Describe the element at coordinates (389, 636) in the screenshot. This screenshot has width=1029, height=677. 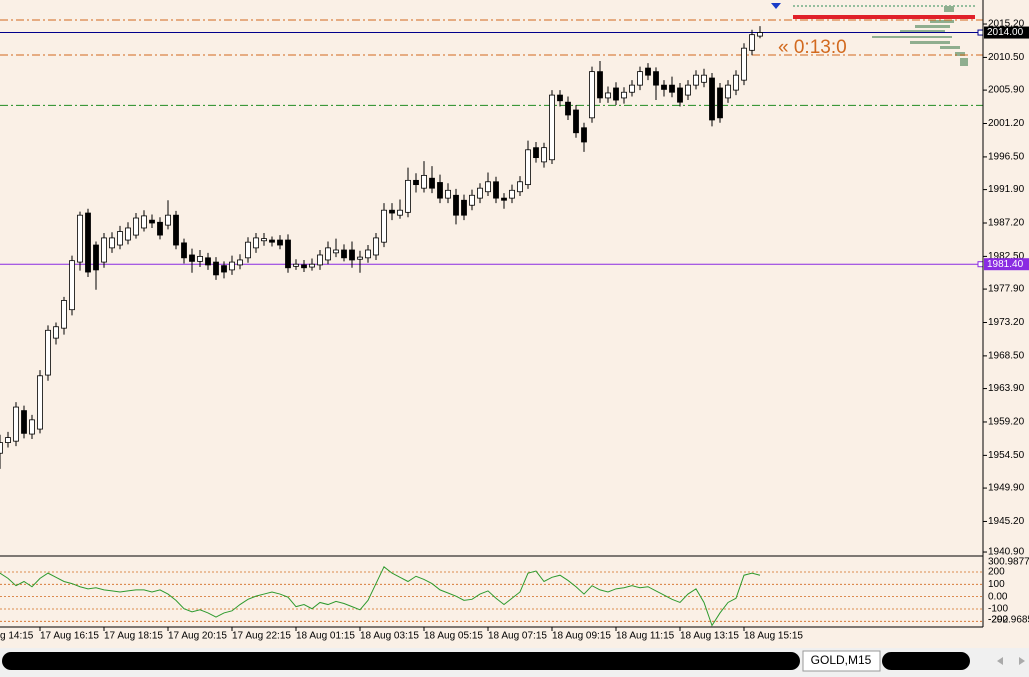
I see `x-tick-label: 18 Aug 03:15` at that location.